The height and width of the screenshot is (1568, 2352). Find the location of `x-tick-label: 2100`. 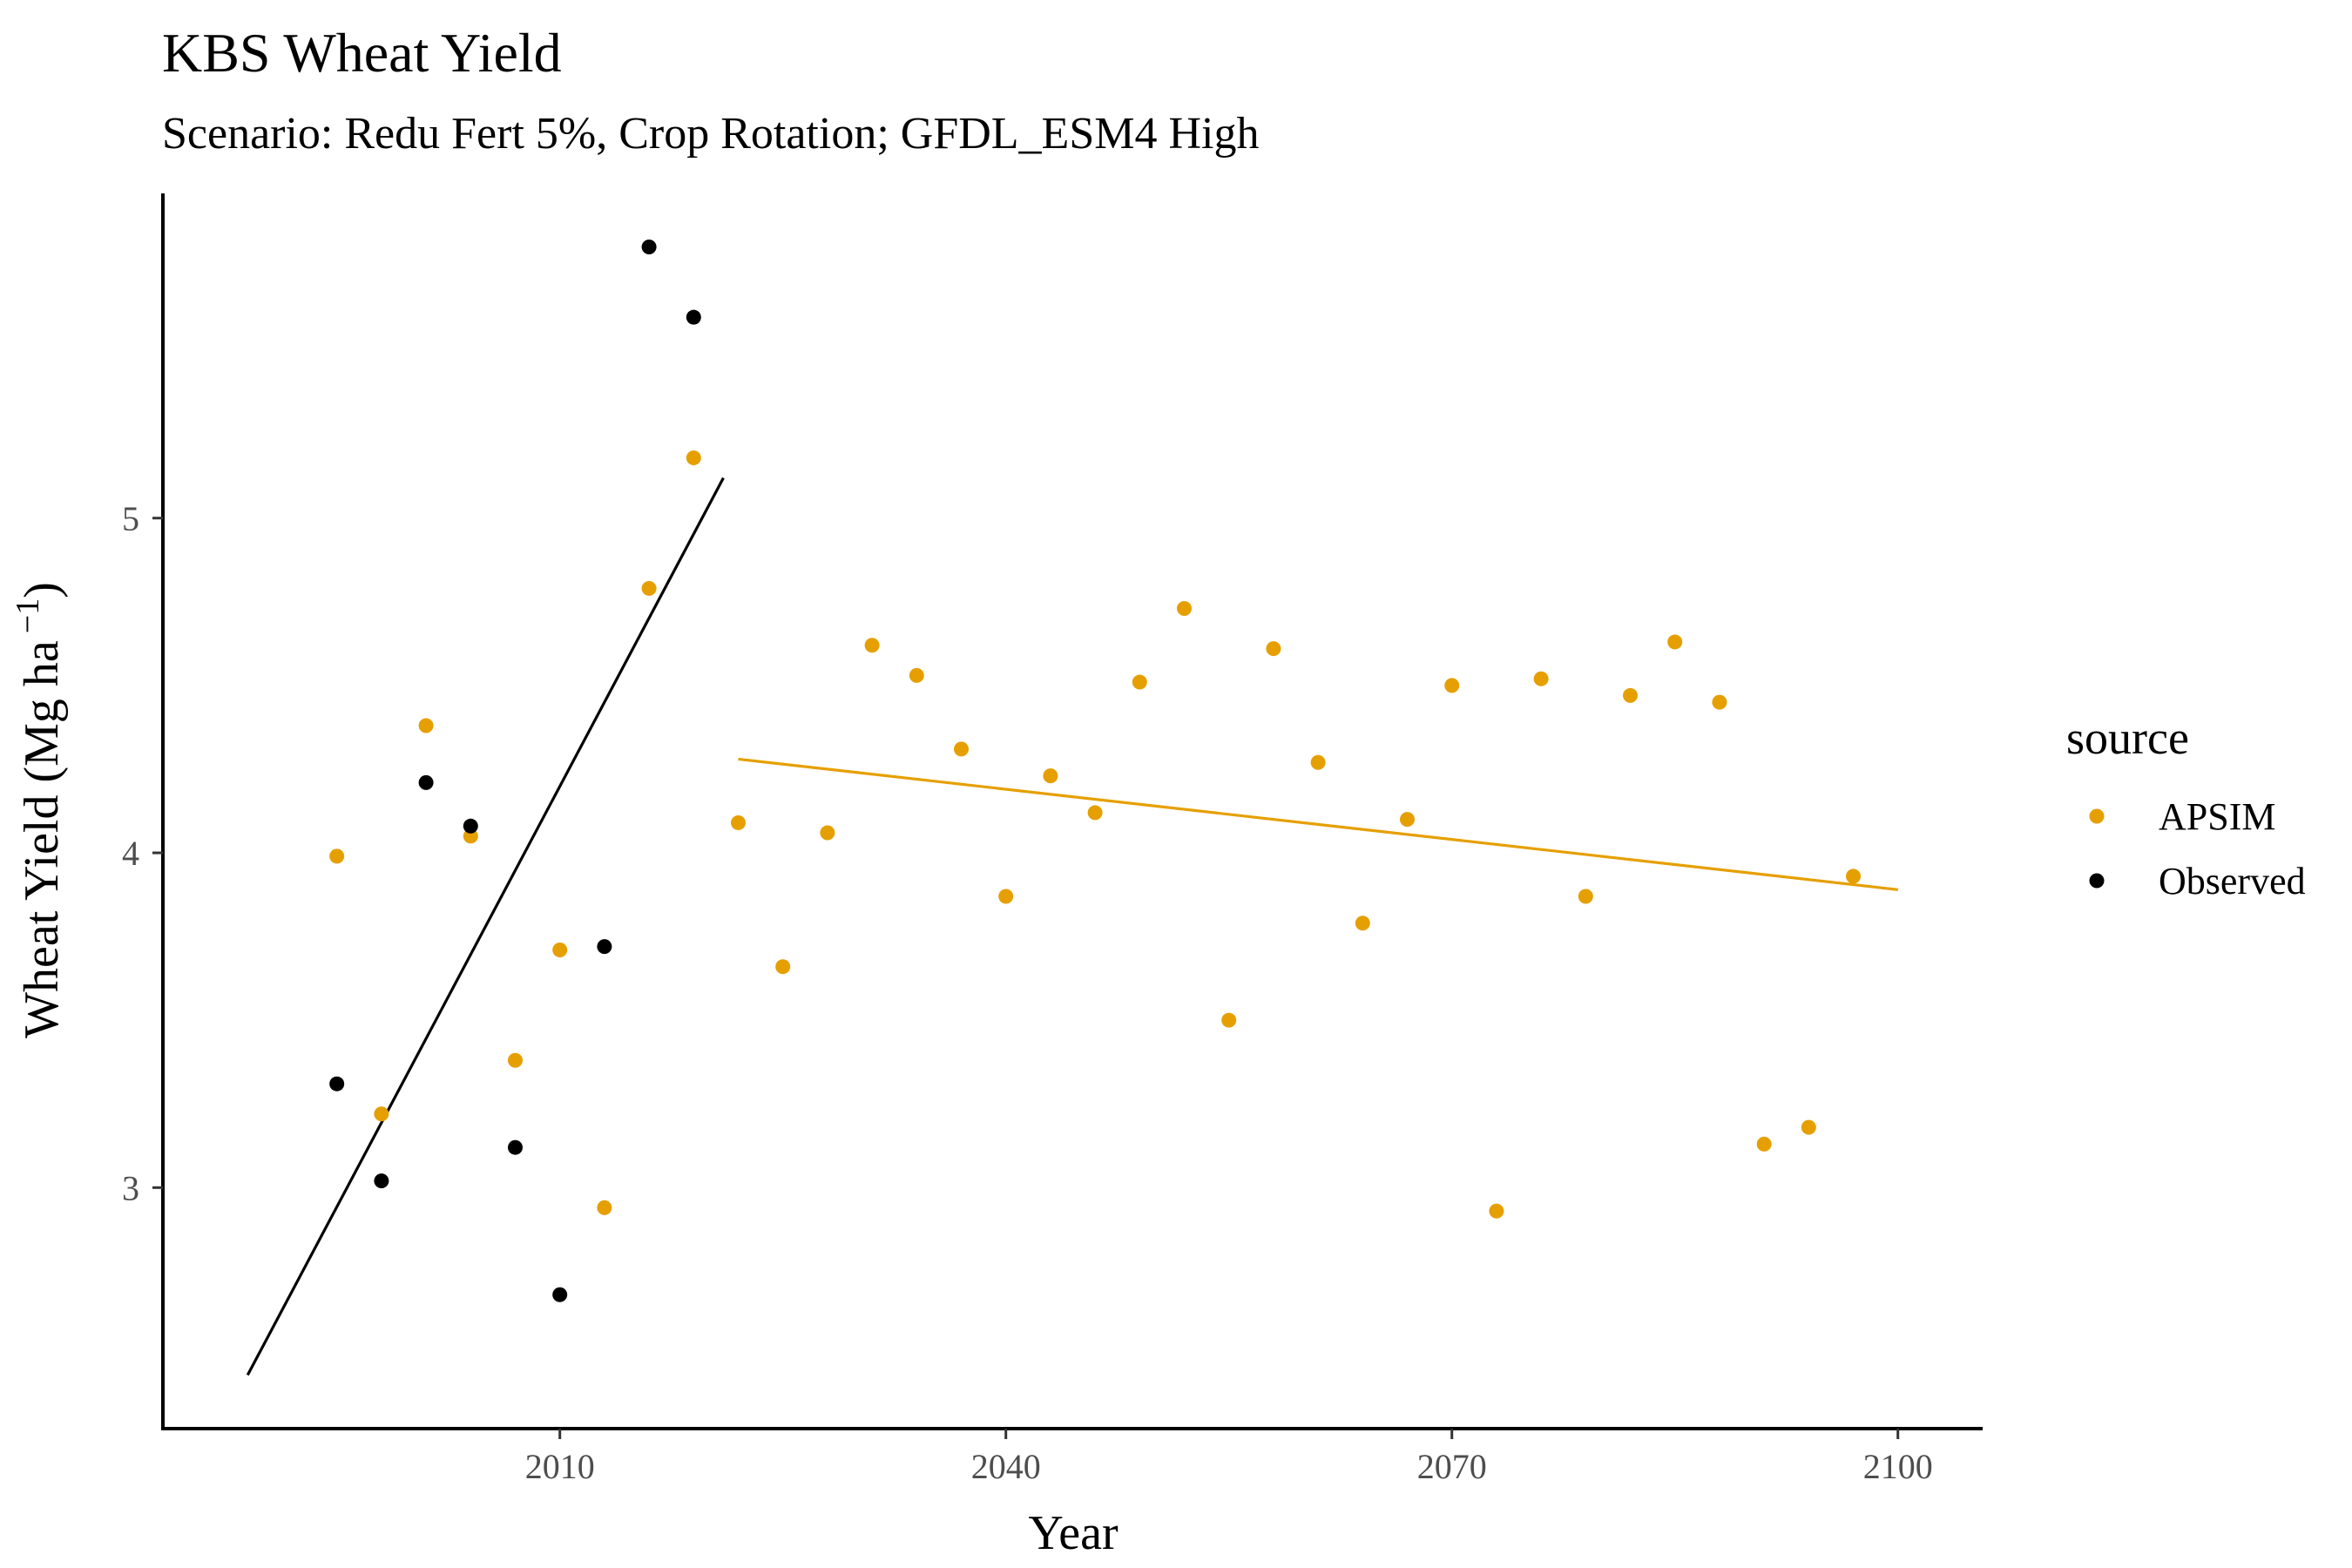

x-tick-label: 2100 is located at coordinates (1898, 1467).